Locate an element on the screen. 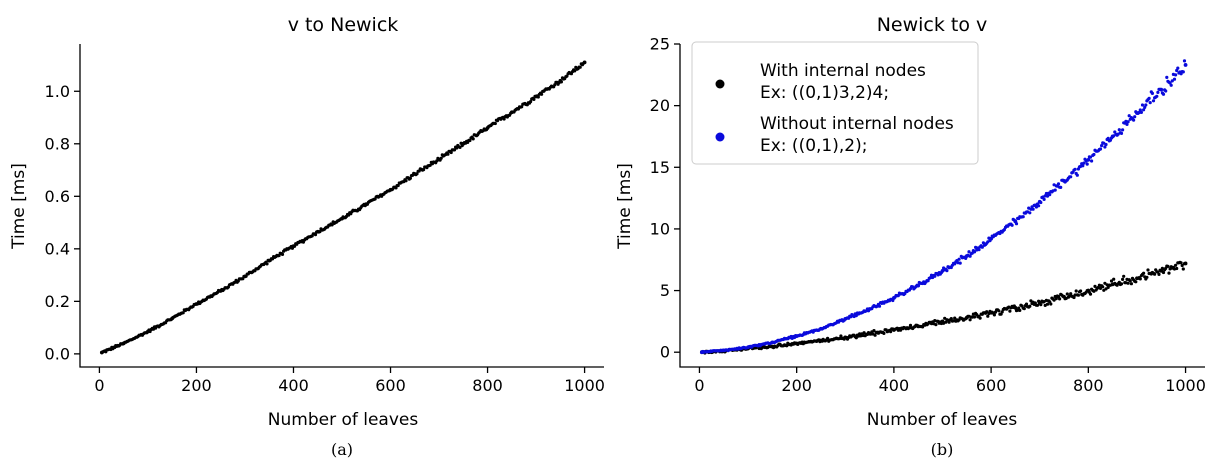 The height and width of the screenshot is (463, 1214). chart-a-ytick-label: 0.0 is located at coordinates (57, 353).